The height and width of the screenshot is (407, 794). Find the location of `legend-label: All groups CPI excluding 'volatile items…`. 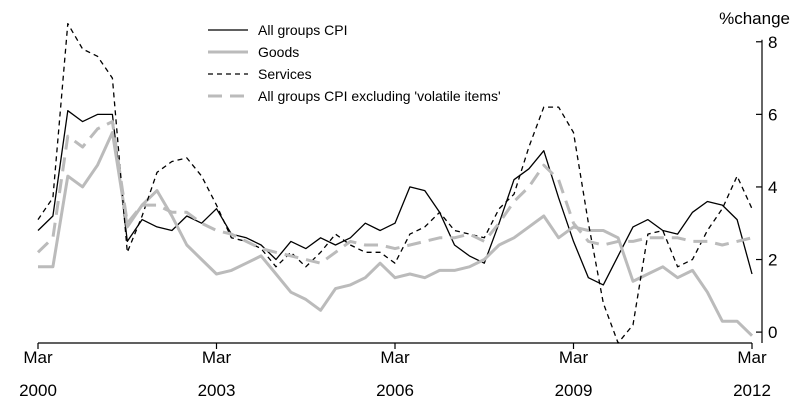

legend-label: All groups CPI excluding 'volatile items… is located at coordinates (379, 96).